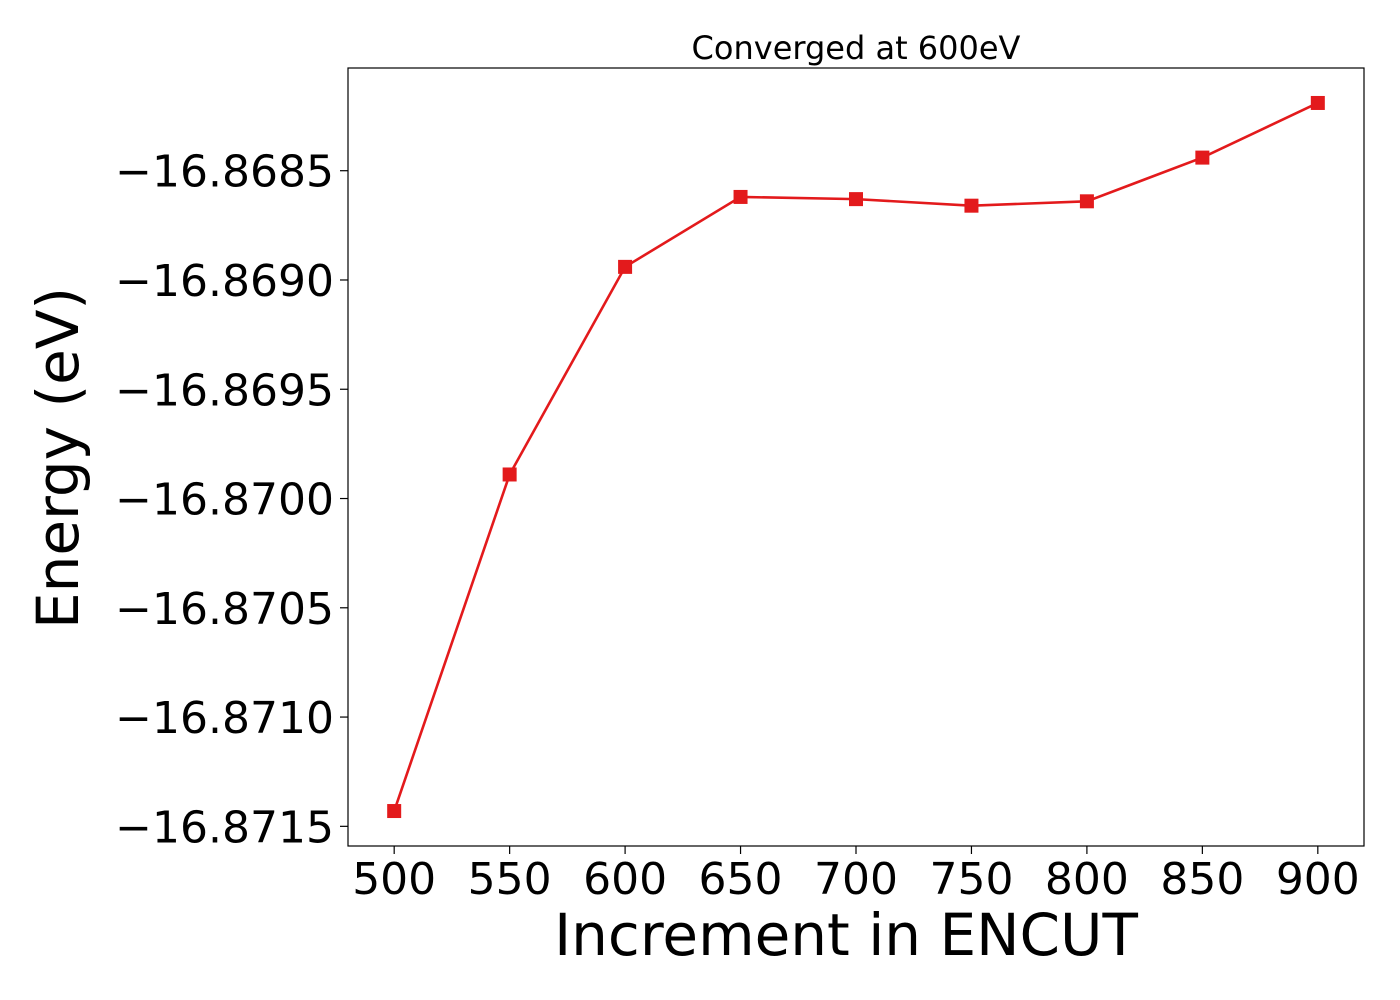 This screenshot has width=1400, height=1000. I want to click on x-axis-title: Increment in ENCUT, so click(846, 935).